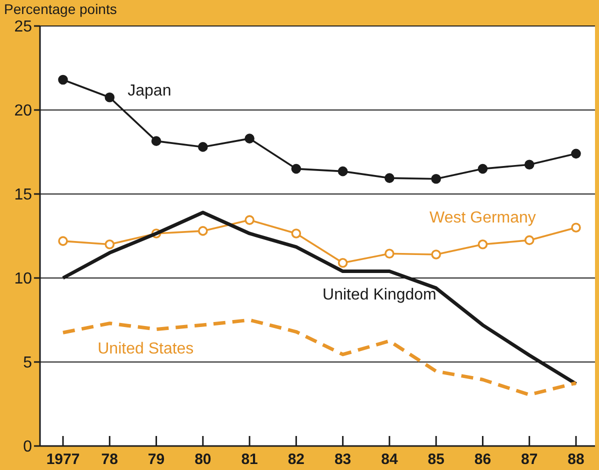 The width and height of the screenshot is (599, 470). Describe the element at coordinates (27, 363) in the screenshot. I see `y-tick-label: 5` at that location.